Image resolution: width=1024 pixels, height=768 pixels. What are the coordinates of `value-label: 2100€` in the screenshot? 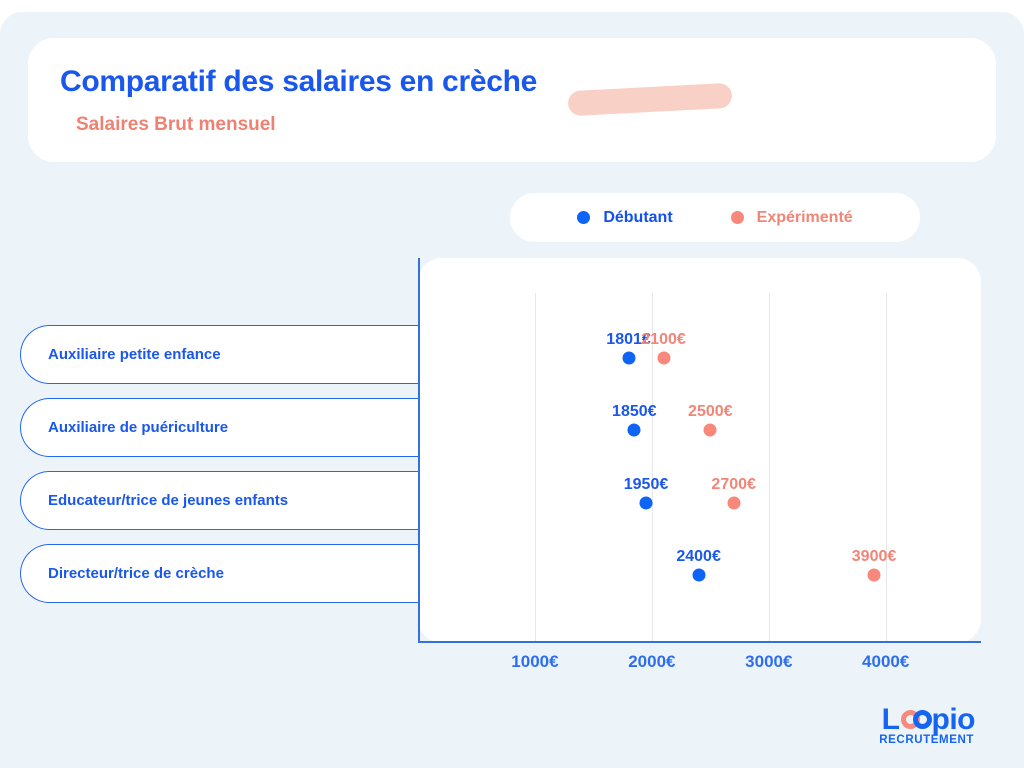 It's located at (663, 339).